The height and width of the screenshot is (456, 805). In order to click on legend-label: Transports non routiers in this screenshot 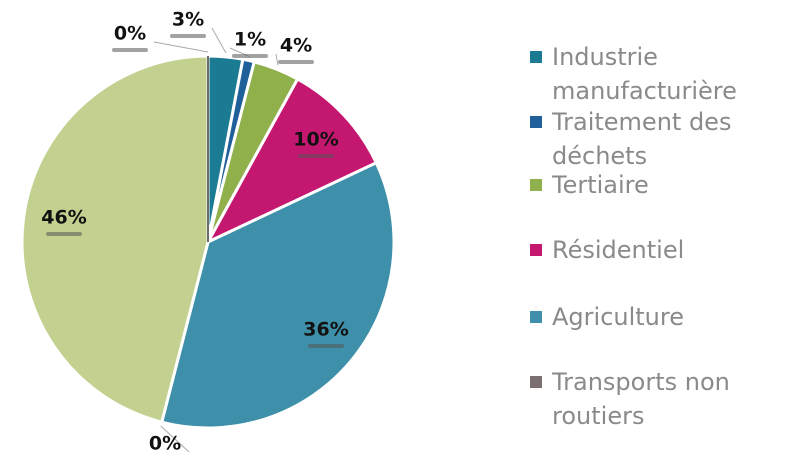, I will do `click(641, 399)`.